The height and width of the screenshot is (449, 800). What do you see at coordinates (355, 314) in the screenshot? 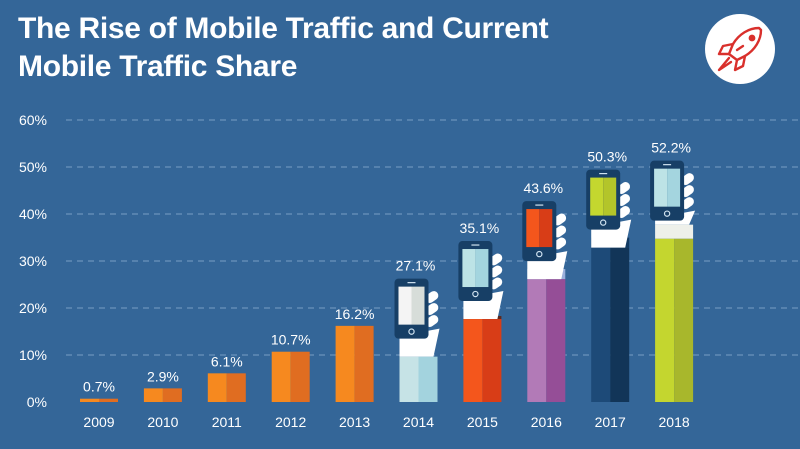
I see `value-label: 16.2%` at bounding box center [355, 314].